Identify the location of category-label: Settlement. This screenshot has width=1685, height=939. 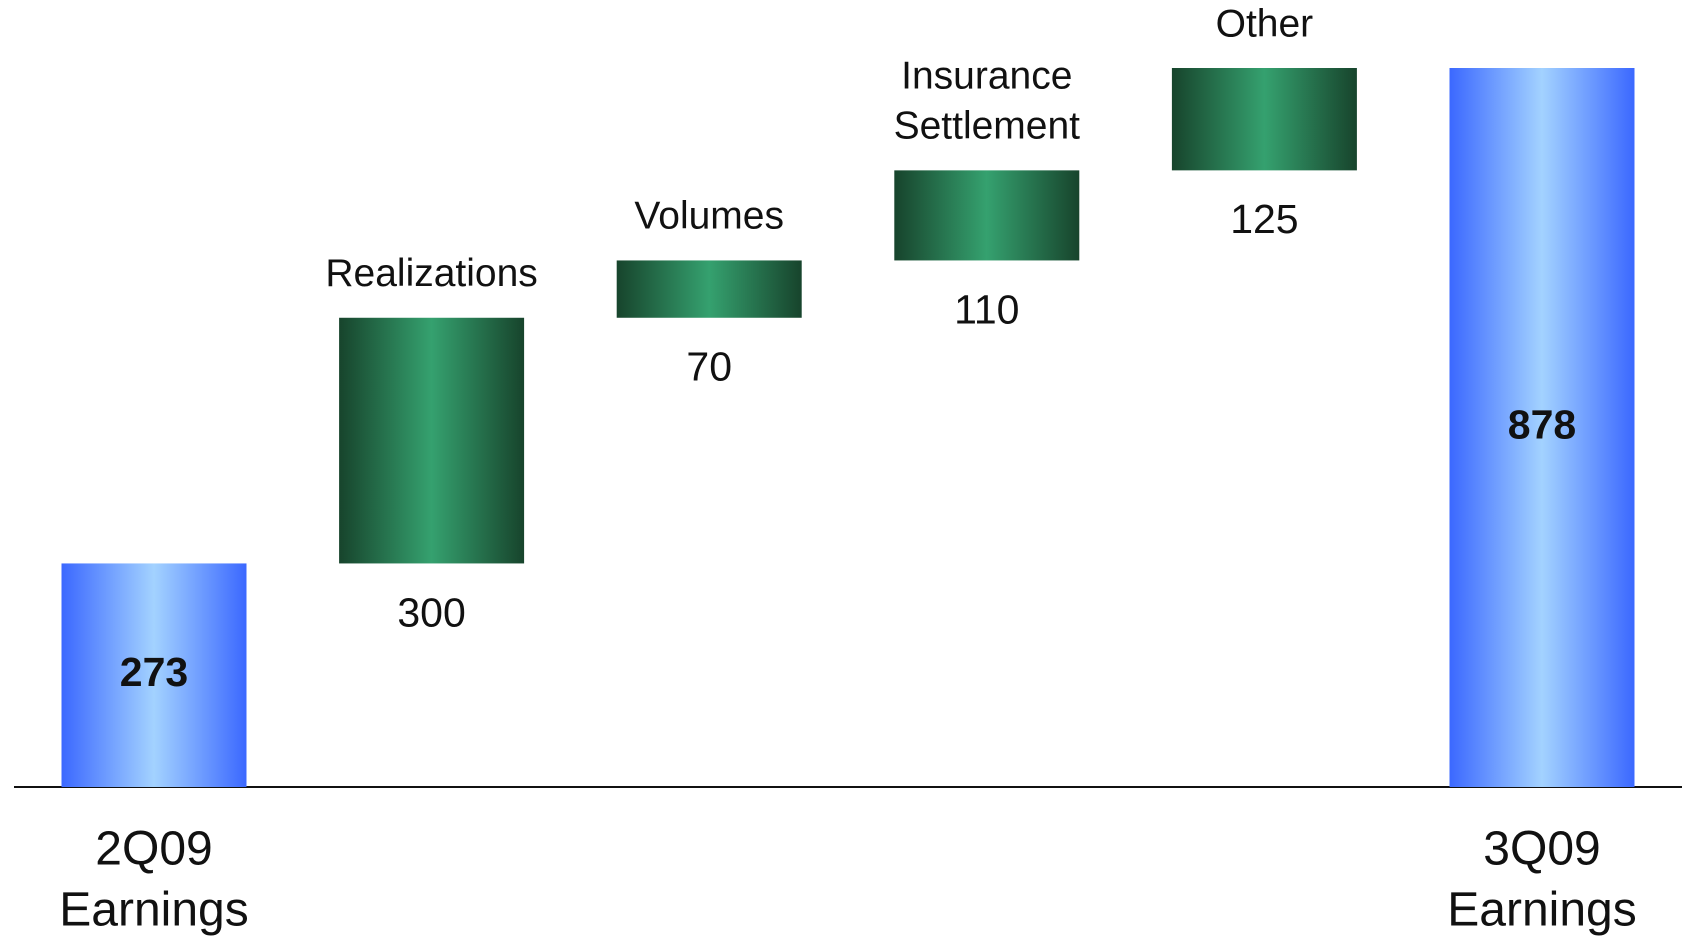
(987, 126).